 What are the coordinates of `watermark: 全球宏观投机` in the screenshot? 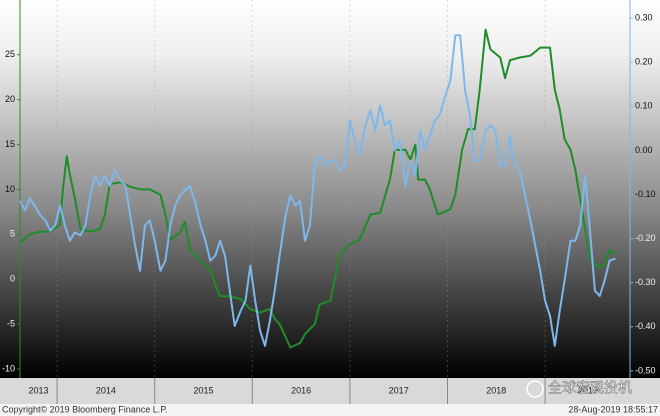 It's located at (590, 388).